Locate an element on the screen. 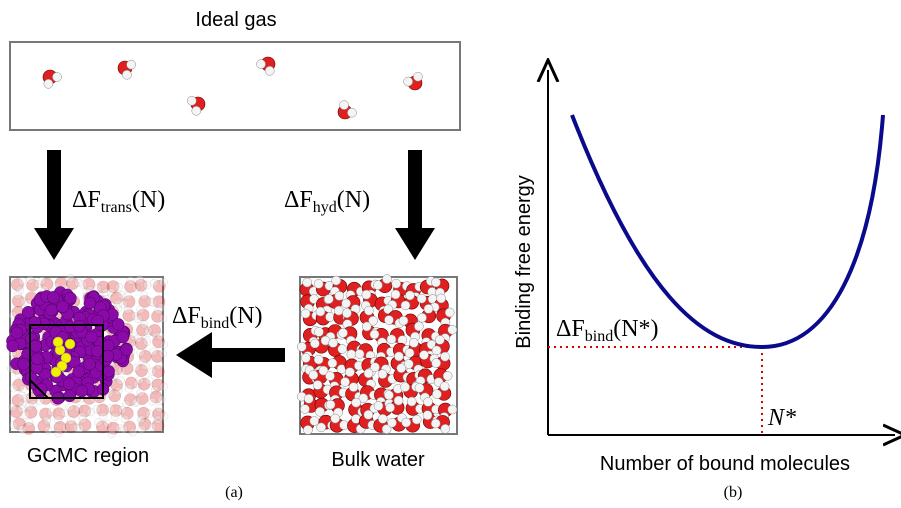  ligand-atom is located at coordinates (70, 344).